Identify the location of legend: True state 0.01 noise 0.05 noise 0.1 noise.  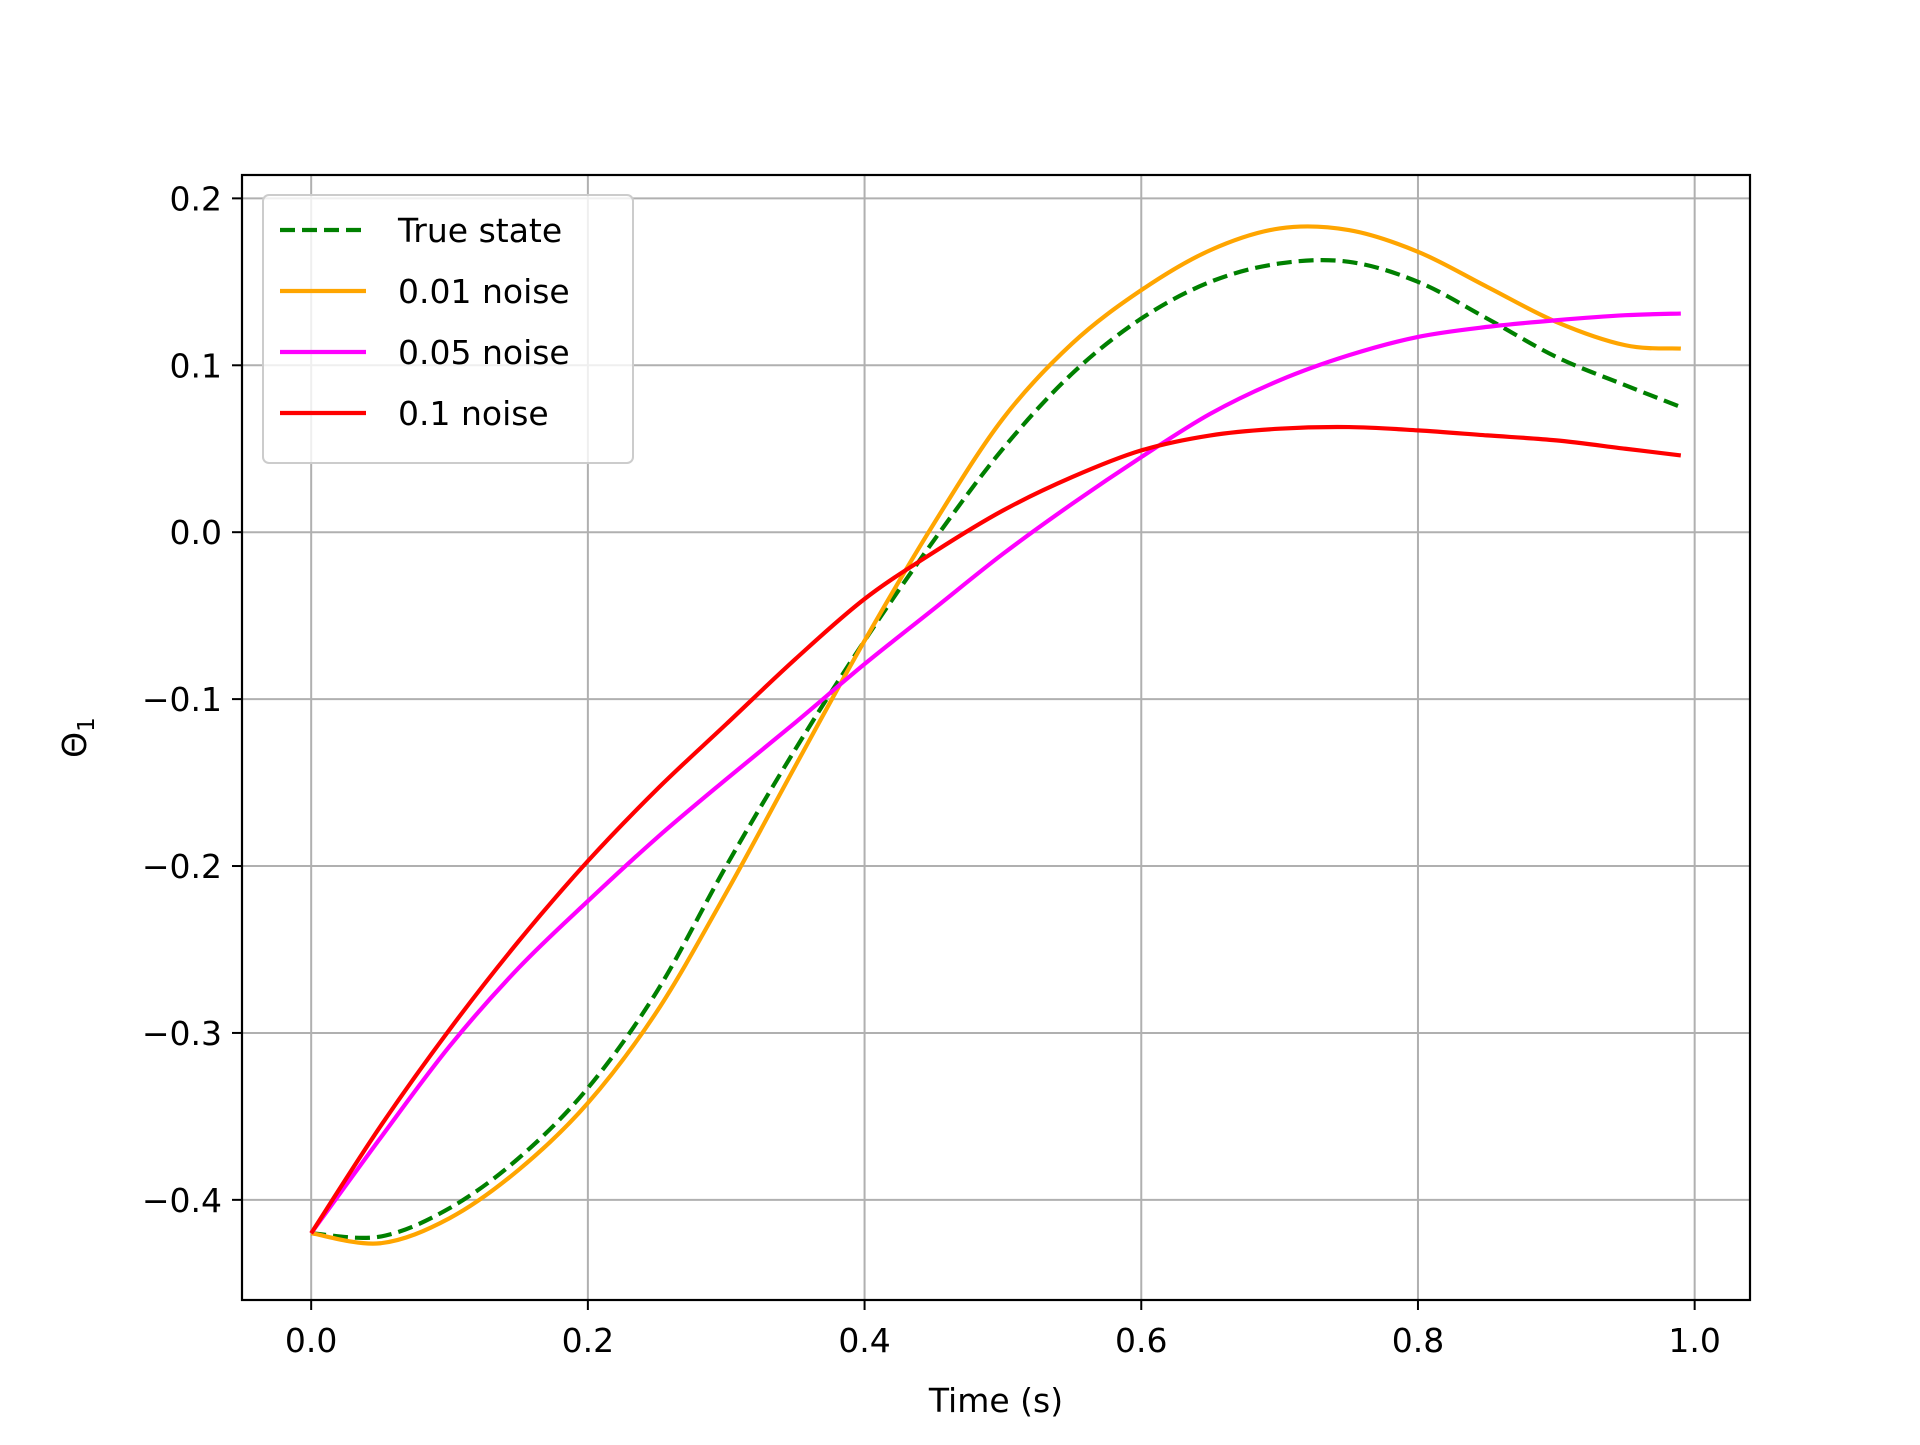
(448, 329).